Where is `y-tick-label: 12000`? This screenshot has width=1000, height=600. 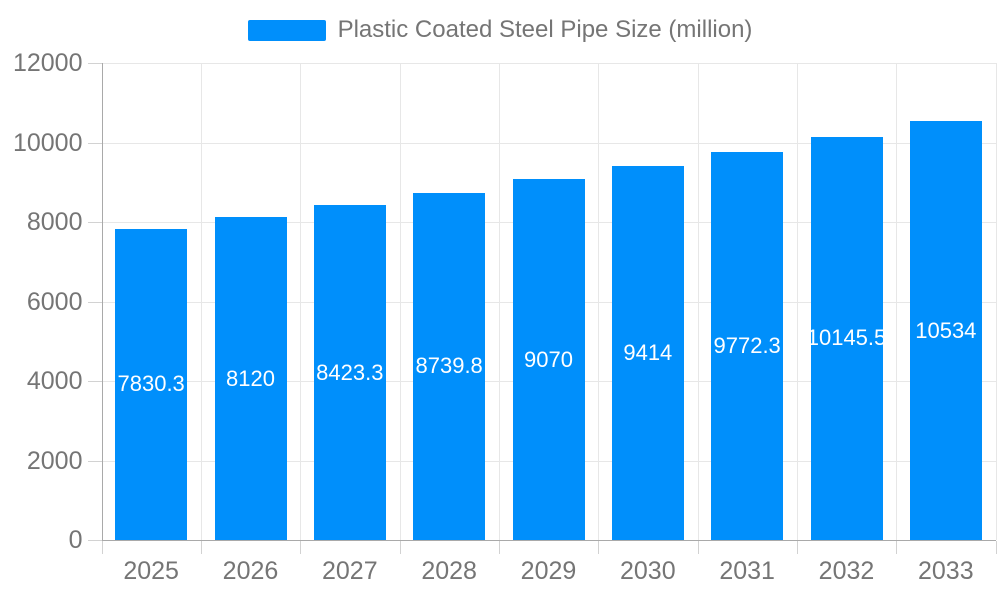
y-tick-label: 12000 is located at coordinates (47, 63).